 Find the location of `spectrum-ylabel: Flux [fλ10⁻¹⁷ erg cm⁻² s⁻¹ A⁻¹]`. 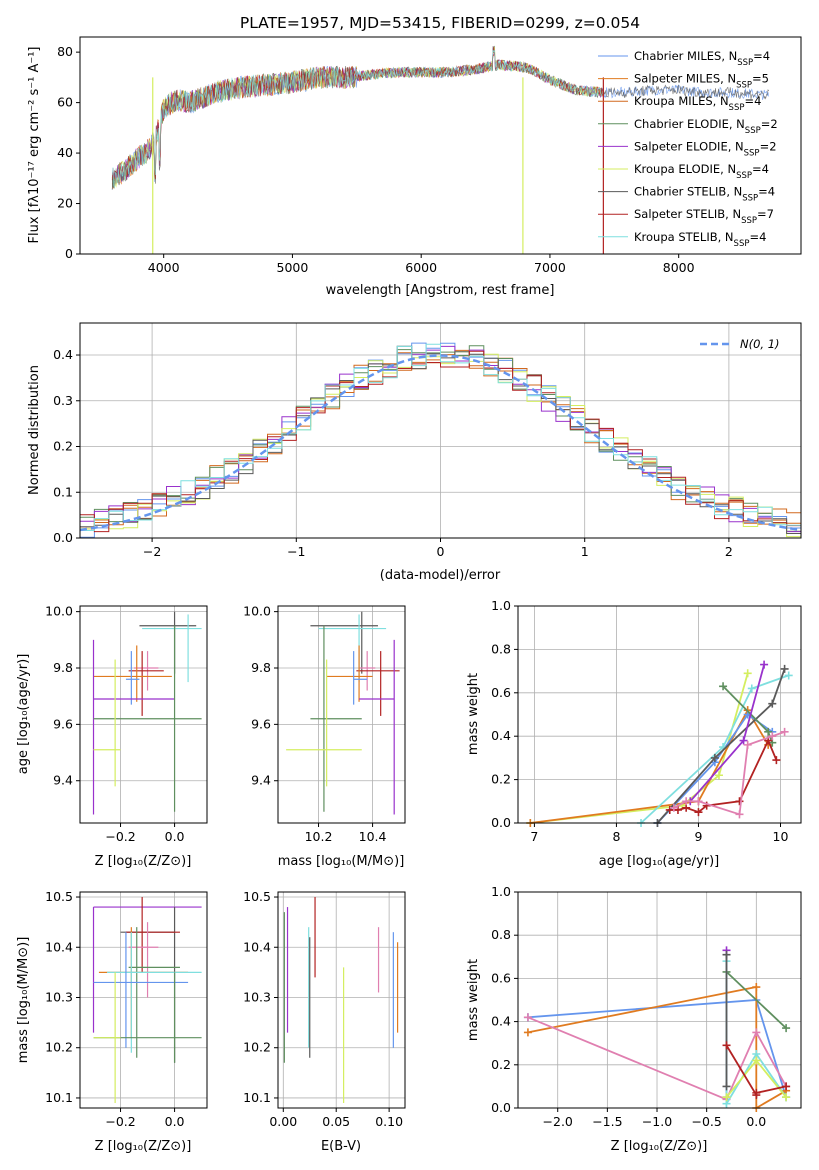

spectrum-ylabel: Flux [fλ10⁻¹⁷ erg cm⁻² s⁻¹ A⁻¹] is located at coordinates (34, 145).